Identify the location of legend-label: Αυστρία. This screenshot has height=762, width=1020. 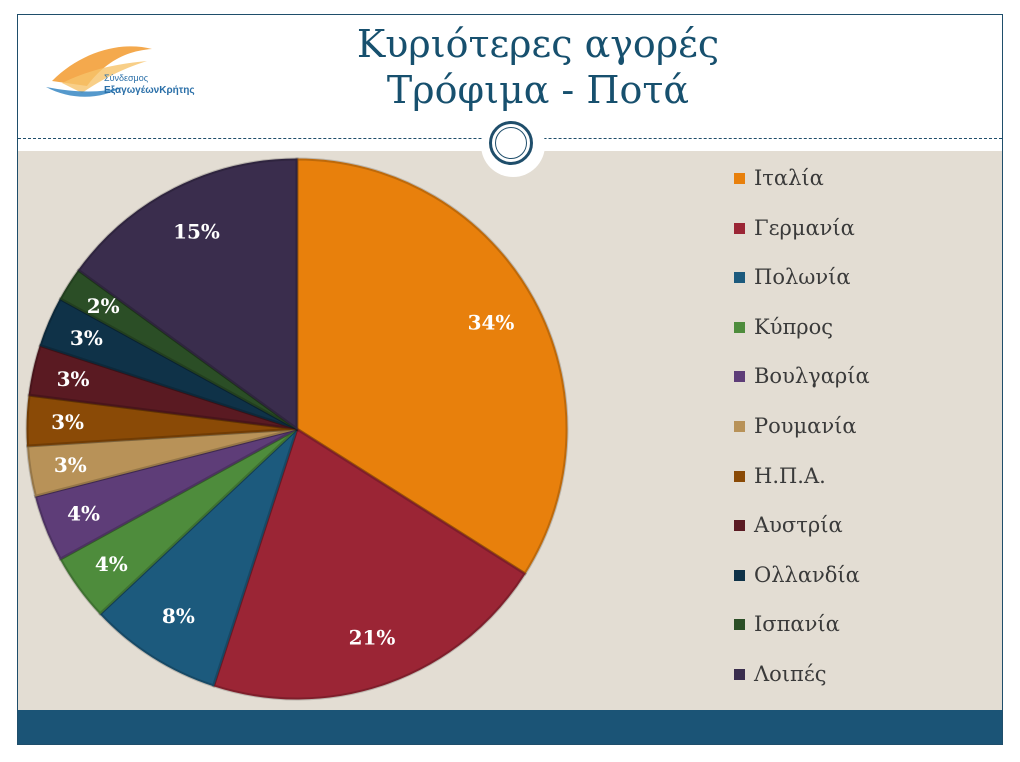
(798, 525).